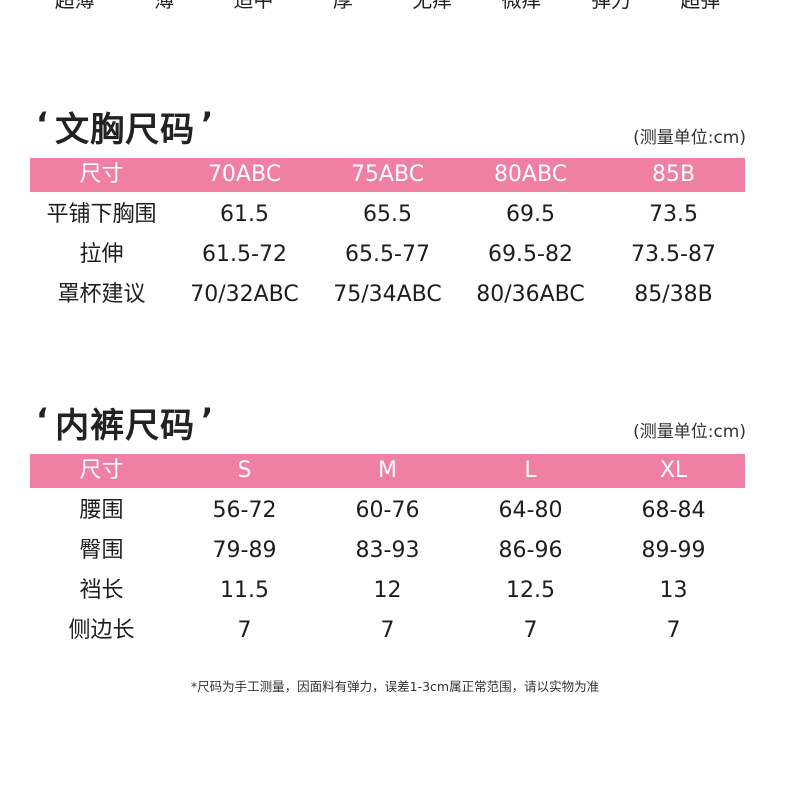  I want to click on panty-title-text: 内裤尺码, so click(125, 426).